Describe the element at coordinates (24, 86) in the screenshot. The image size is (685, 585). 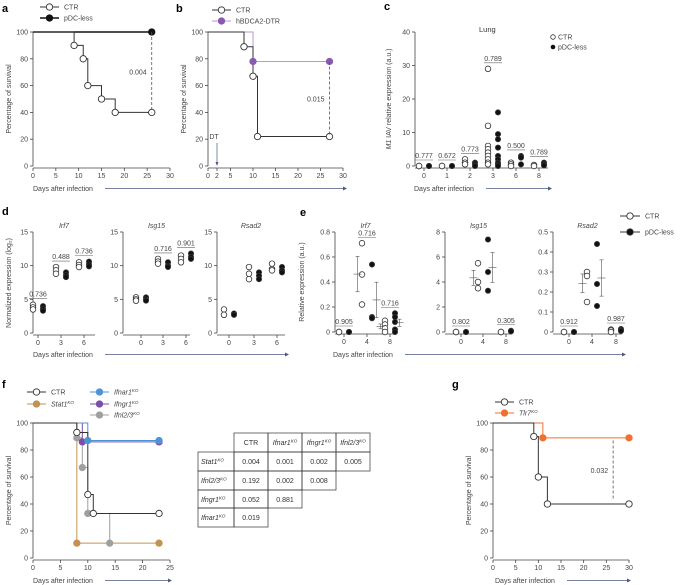
I see `panel-a-y-tick-label: 60` at that location.